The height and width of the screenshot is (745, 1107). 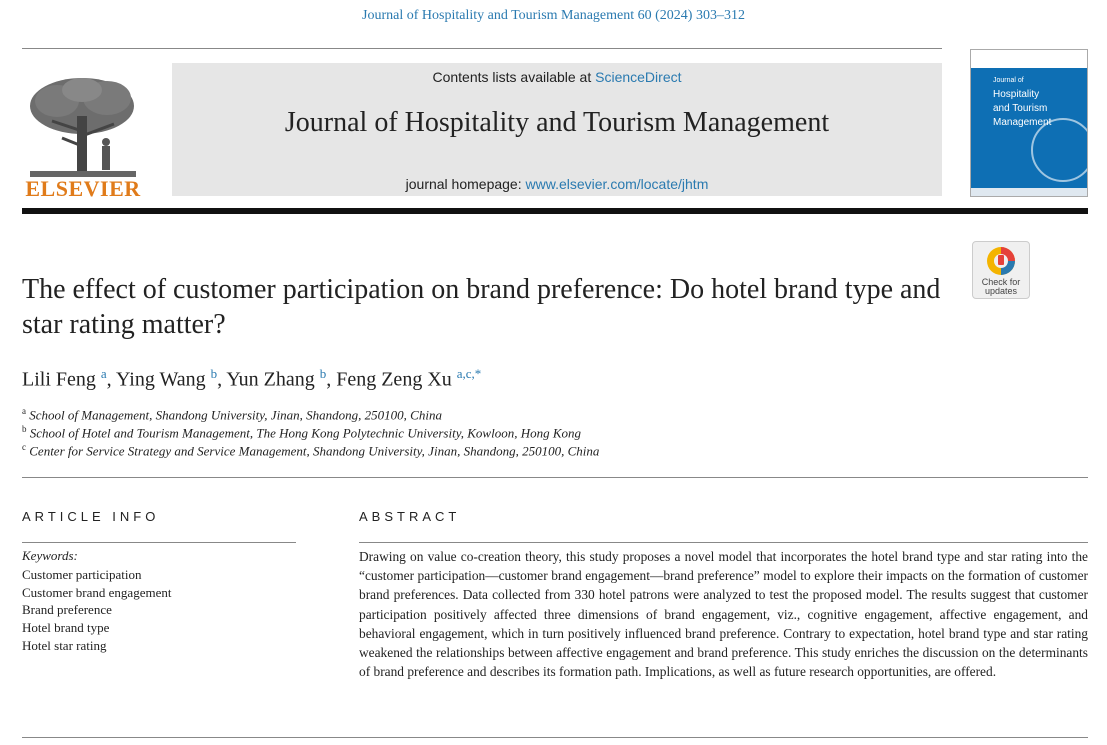 I want to click on keyword-item: Customer participation, so click(x=82, y=574).